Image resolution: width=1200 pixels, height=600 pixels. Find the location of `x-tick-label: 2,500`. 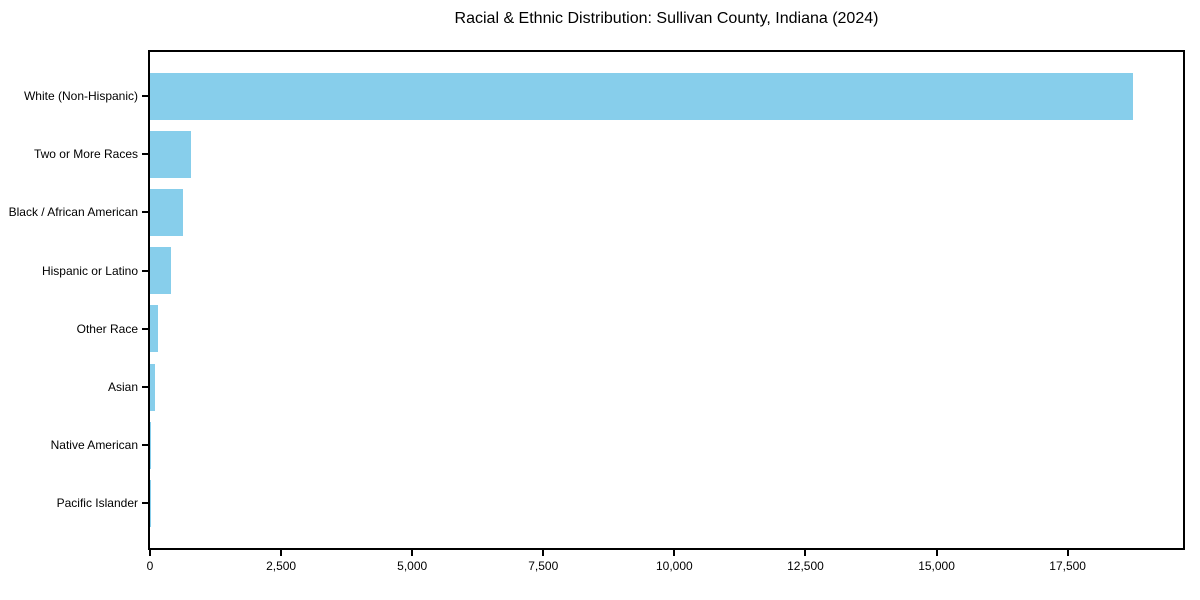

x-tick-label: 2,500 is located at coordinates (281, 566).